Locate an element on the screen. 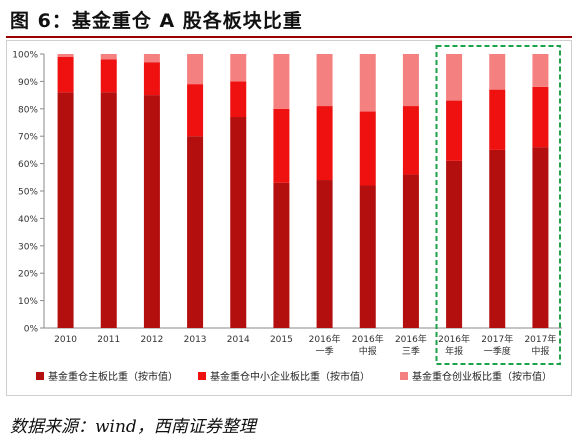 The height and width of the screenshot is (444, 578). y-tick-label: 10% is located at coordinates (28, 302).